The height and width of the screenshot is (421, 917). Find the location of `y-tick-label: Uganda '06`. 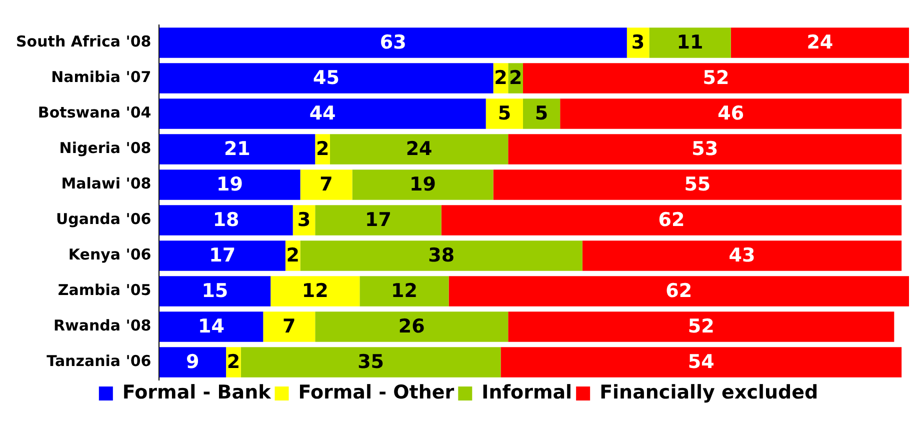

y-tick-label: Uganda '06 is located at coordinates (104, 219).